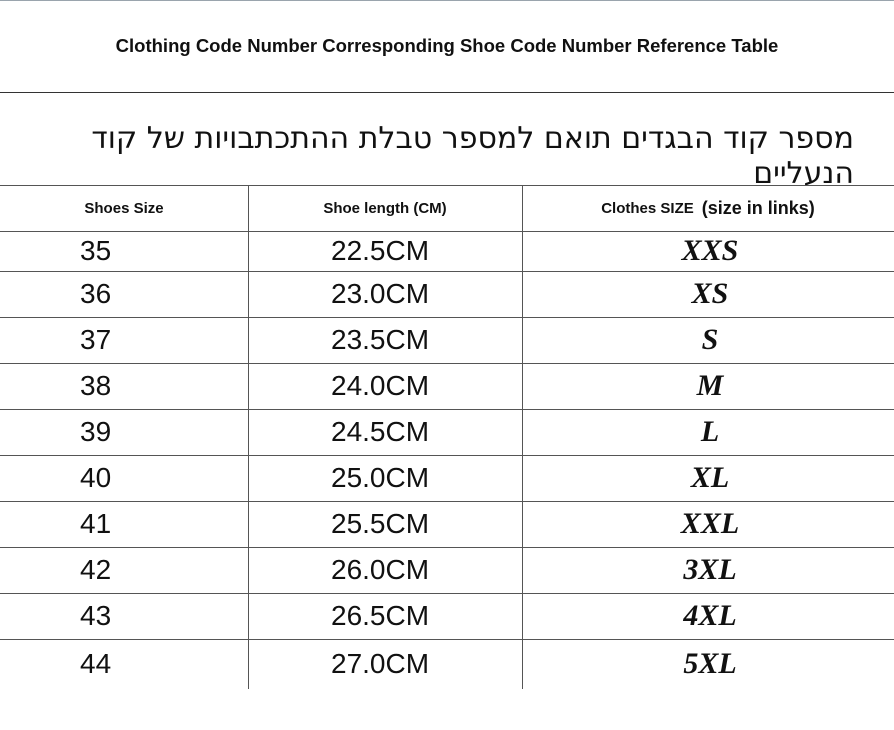 This screenshot has width=894, height=730. What do you see at coordinates (710, 663) in the screenshot?
I see `clothes-size: 5XL` at bounding box center [710, 663].